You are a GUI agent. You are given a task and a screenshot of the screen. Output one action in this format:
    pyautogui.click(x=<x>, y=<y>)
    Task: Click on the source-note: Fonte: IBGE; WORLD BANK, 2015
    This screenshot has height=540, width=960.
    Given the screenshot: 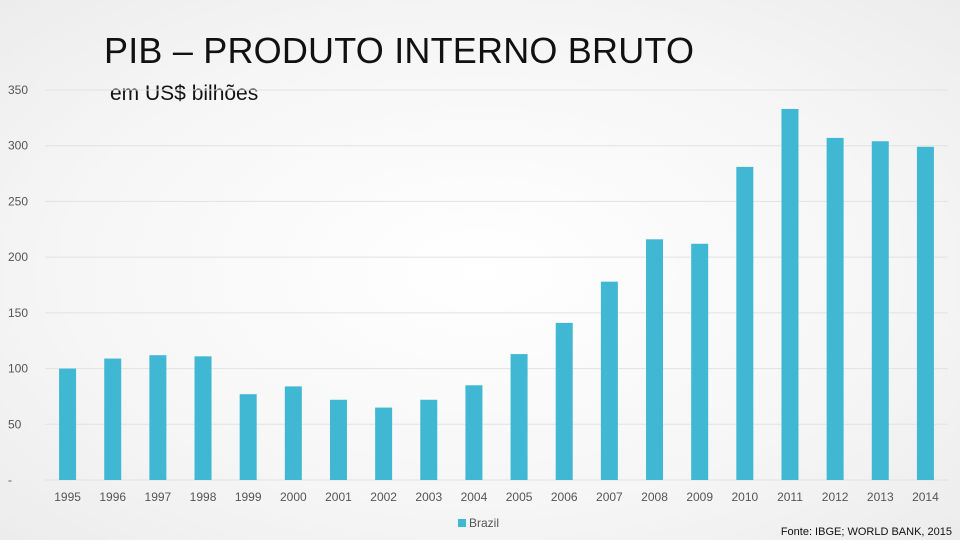 What is the action you would take?
    pyautogui.click(x=866, y=532)
    